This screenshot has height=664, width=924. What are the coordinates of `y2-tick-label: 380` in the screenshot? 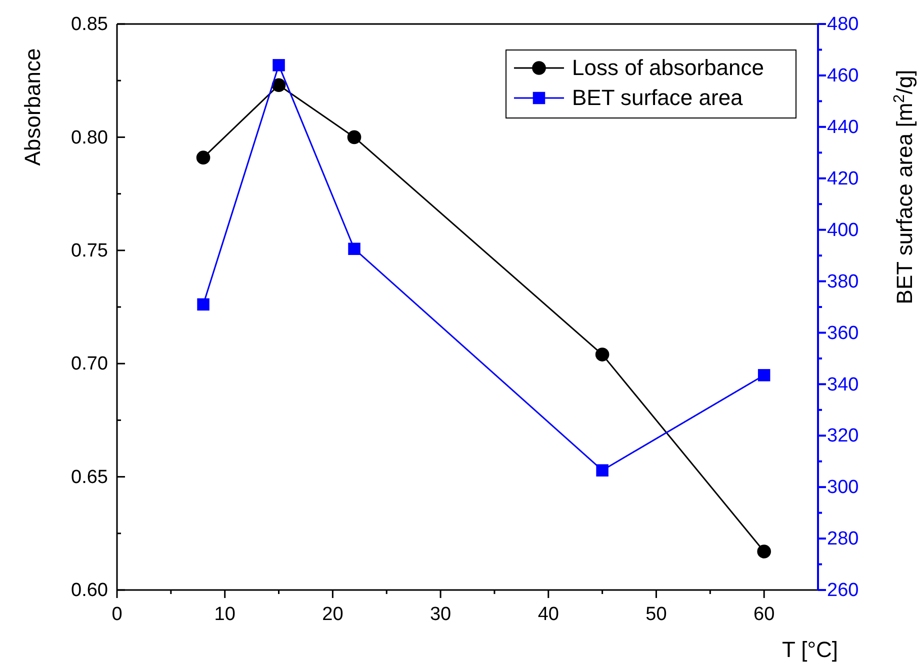 It's located at (843, 281).